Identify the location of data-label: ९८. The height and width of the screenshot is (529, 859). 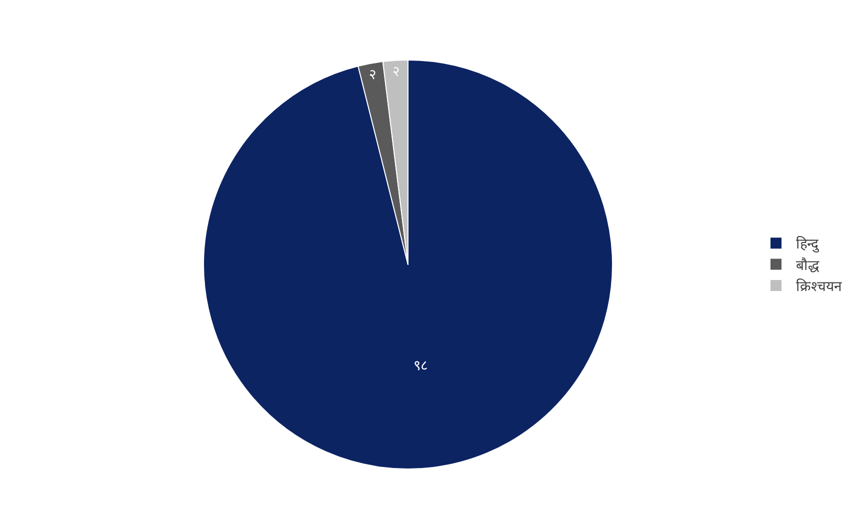
(421, 366).